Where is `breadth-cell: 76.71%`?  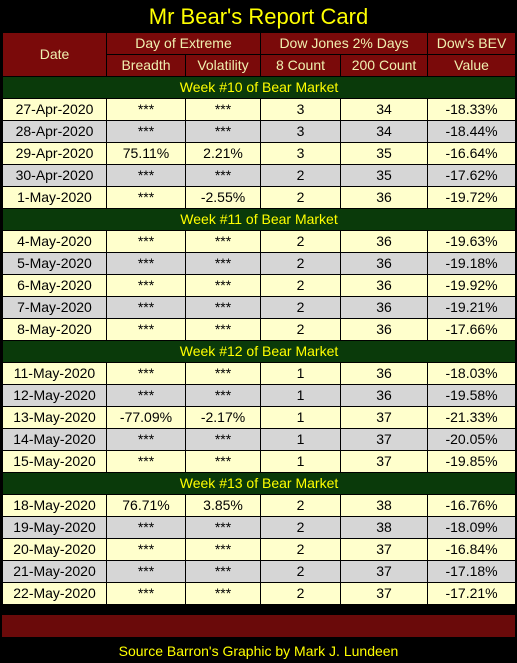
breadth-cell: 76.71% is located at coordinates (146, 505).